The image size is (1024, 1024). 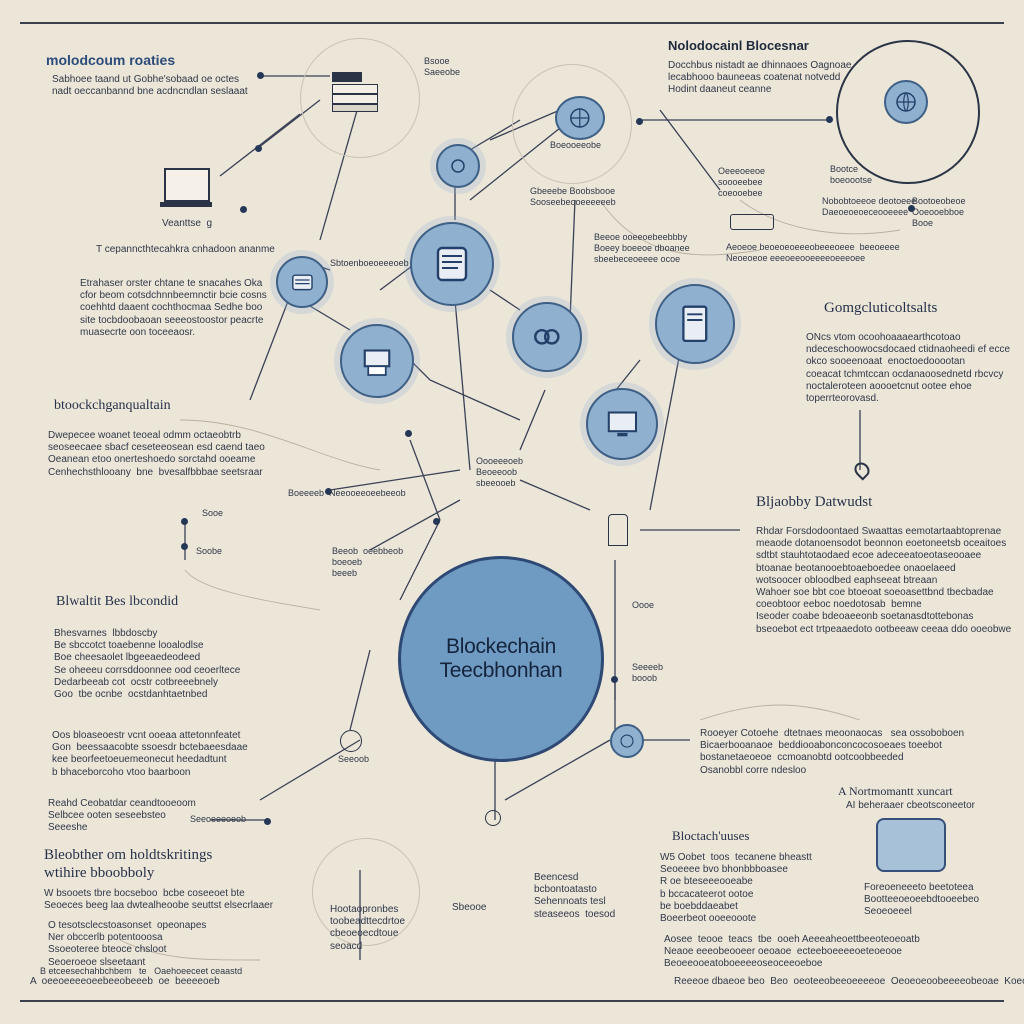 I want to click on heading-bottom-right-b: Bloctach'uuses, so click(x=711, y=835).